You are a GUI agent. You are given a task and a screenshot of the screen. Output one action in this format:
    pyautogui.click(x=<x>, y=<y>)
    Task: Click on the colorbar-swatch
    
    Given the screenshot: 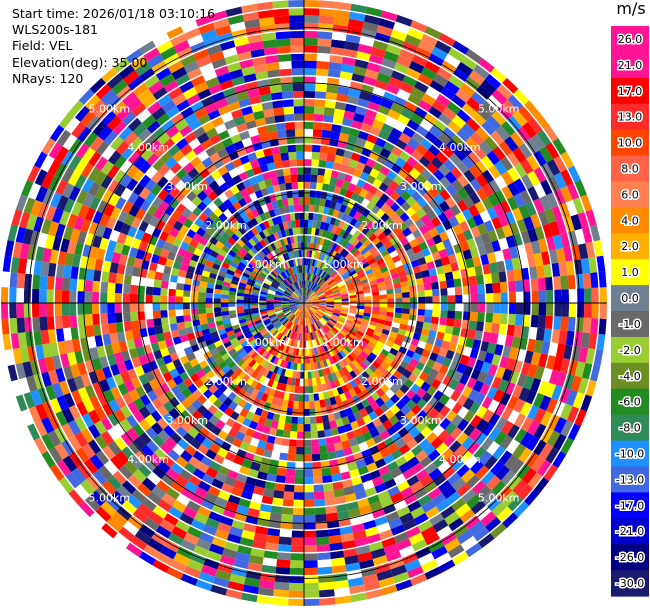 What is the action you would take?
    pyautogui.click(x=630, y=350)
    